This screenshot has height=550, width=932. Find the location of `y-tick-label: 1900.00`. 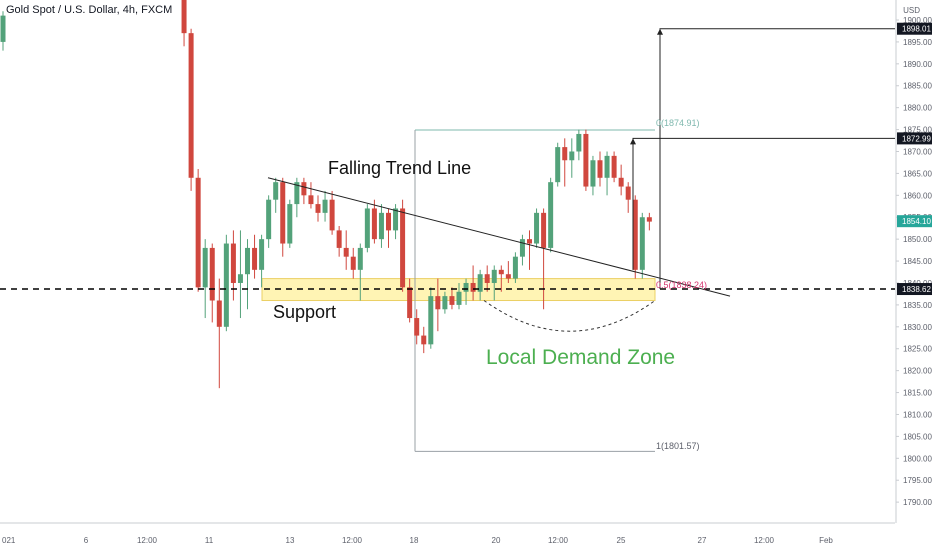

y-tick-label: 1900.00 is located at coordinates (917, 20).